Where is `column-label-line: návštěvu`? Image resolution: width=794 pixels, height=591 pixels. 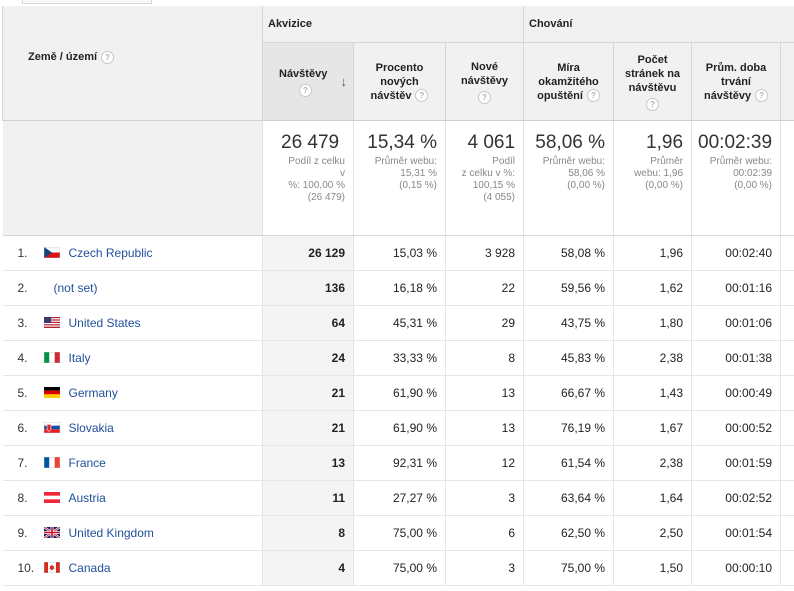 column-label-line: návštěvu is located at coordinates (652, 87).